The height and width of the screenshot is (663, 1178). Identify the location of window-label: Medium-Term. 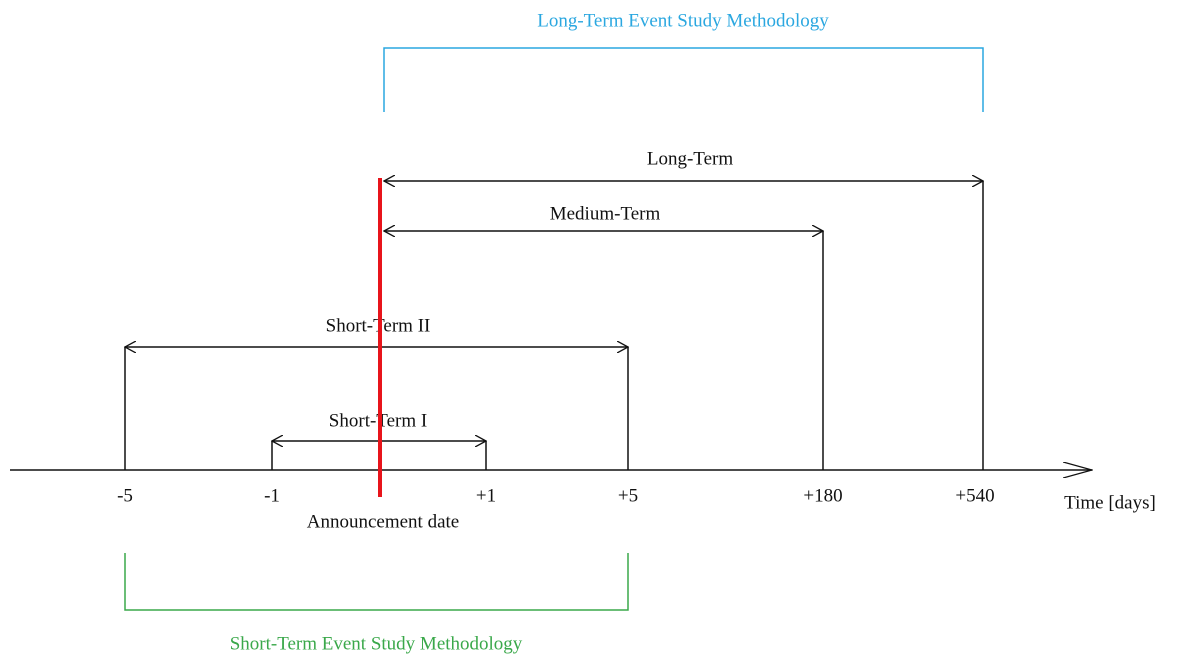
(605, 213).